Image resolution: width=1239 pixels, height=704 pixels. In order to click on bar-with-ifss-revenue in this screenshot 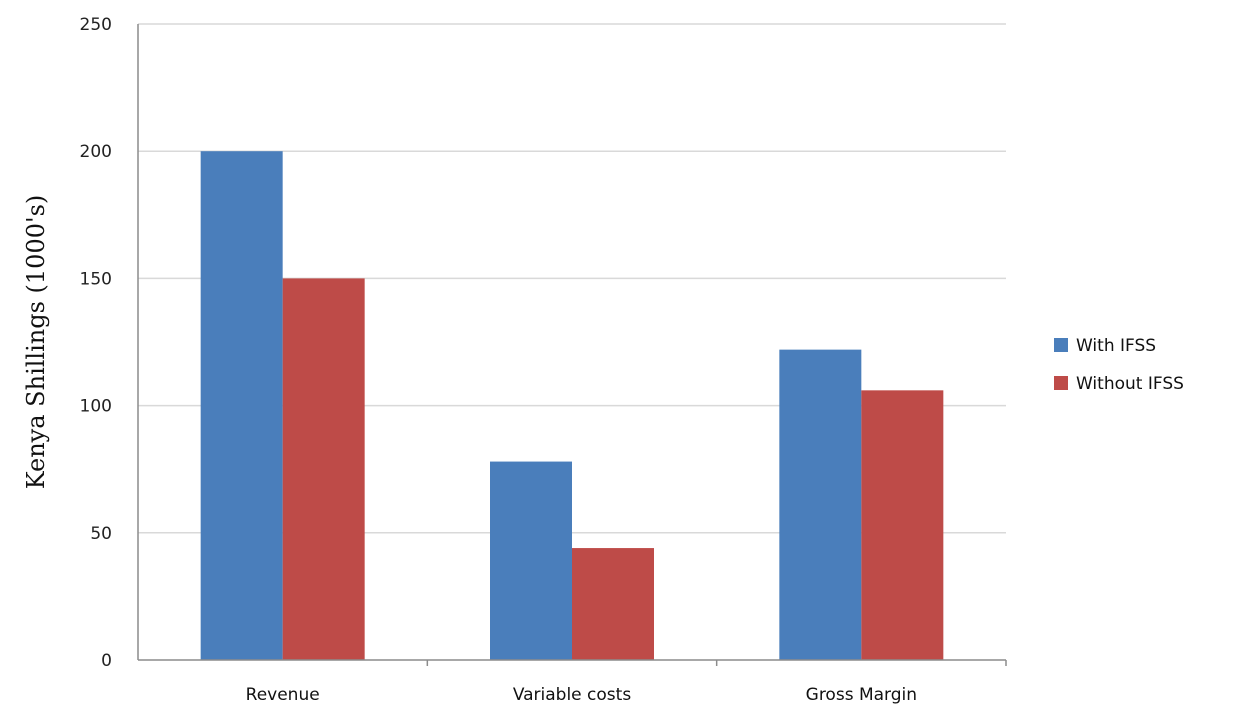, I will do `click(241, 405)`.